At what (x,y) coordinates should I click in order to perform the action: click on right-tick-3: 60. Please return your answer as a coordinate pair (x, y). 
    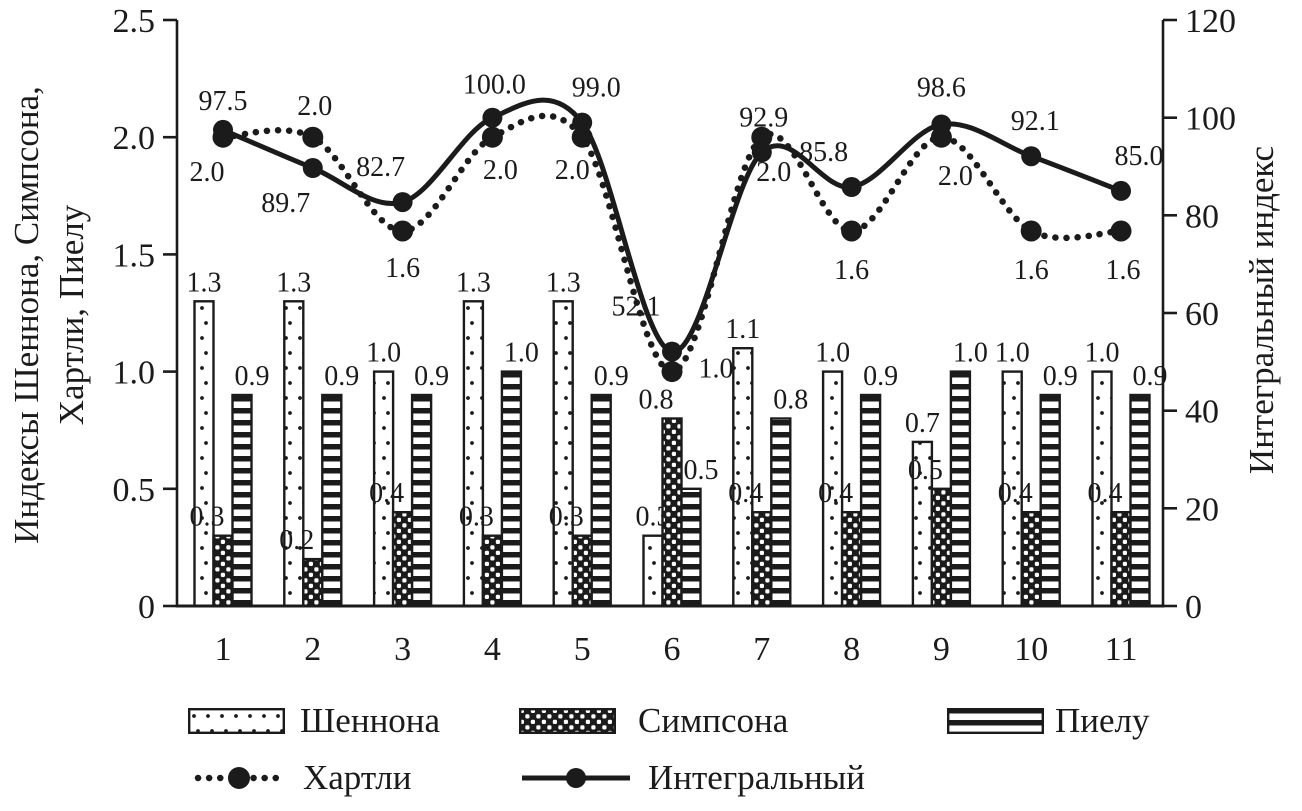
    Looking at the image, I should click on (1202, 314).